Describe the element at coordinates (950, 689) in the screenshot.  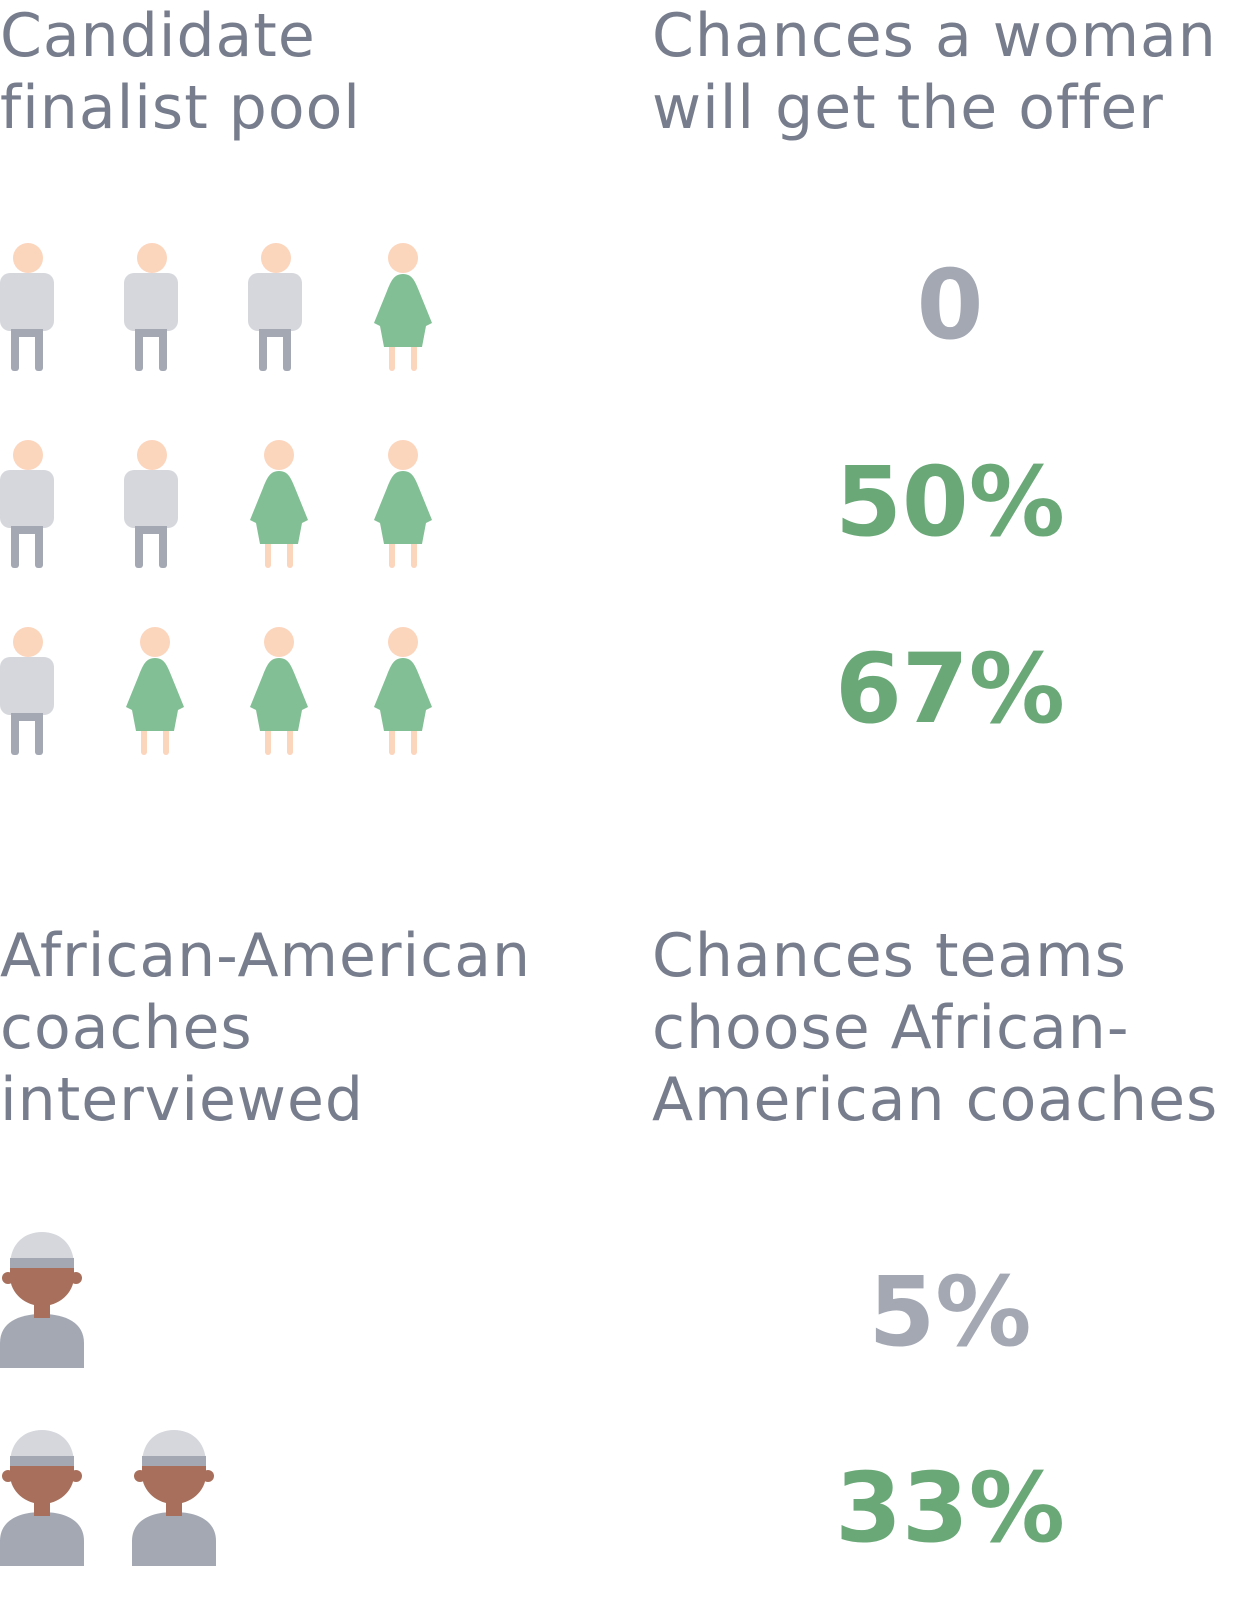
I see `woman-chance-value: 67%` at that location.